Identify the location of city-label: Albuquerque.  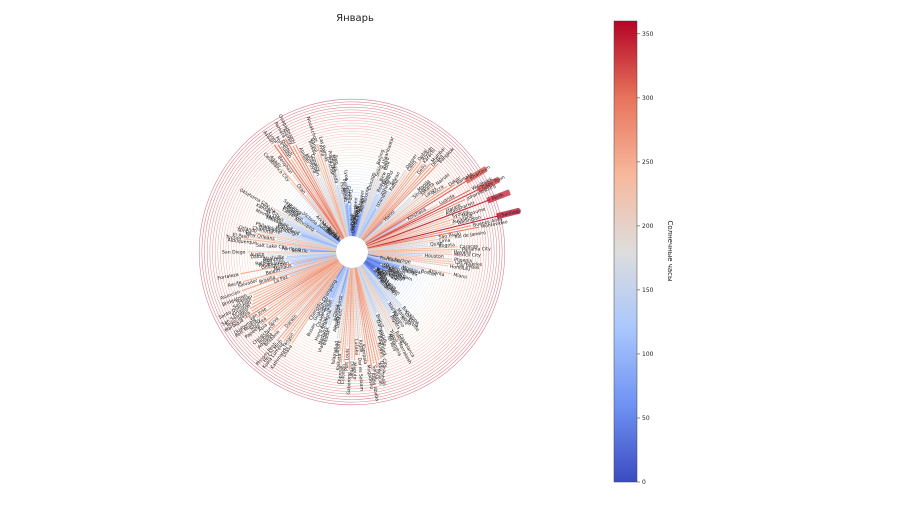
(242, 241).